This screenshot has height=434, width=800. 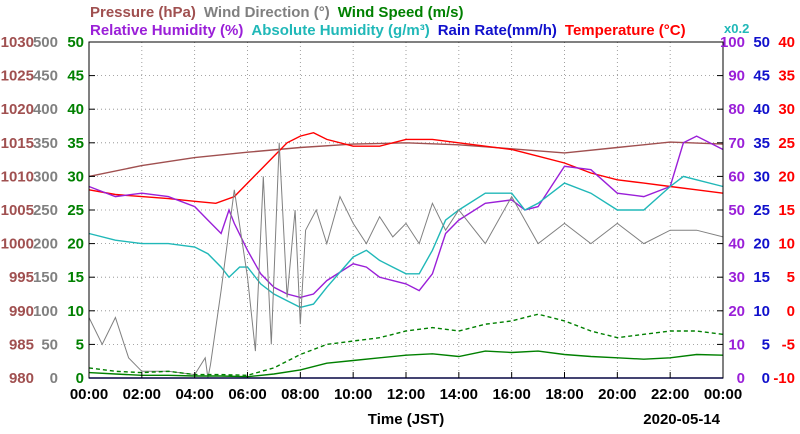 What do you see at coordinates (17, 109) in the screenshot?
I see `y-tick-label: 1020` at bounding box center [17, 109].